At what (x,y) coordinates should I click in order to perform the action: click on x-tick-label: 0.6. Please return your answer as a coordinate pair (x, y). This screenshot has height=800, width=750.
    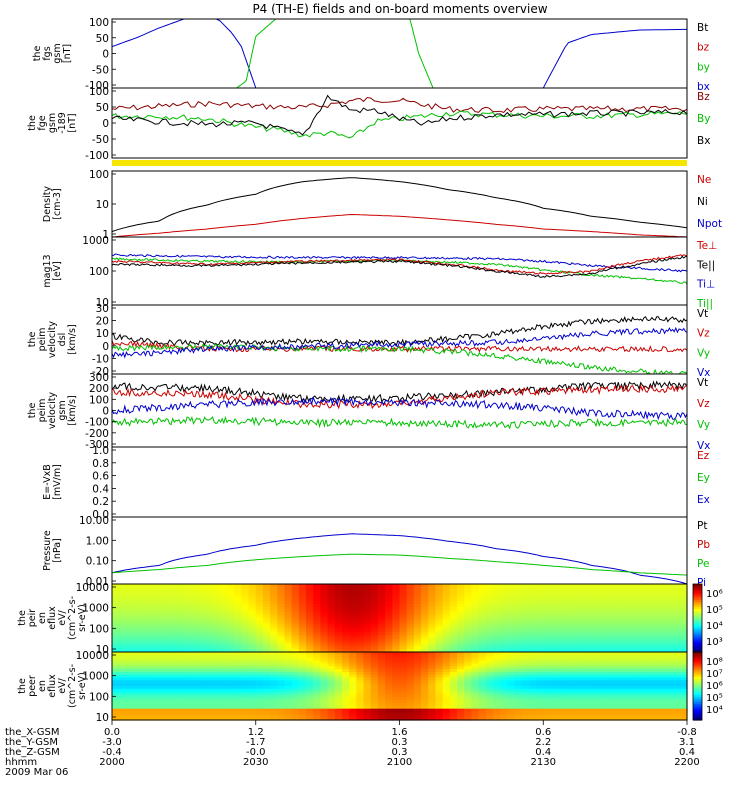
    Looking at the image, I should click on (543, 732).